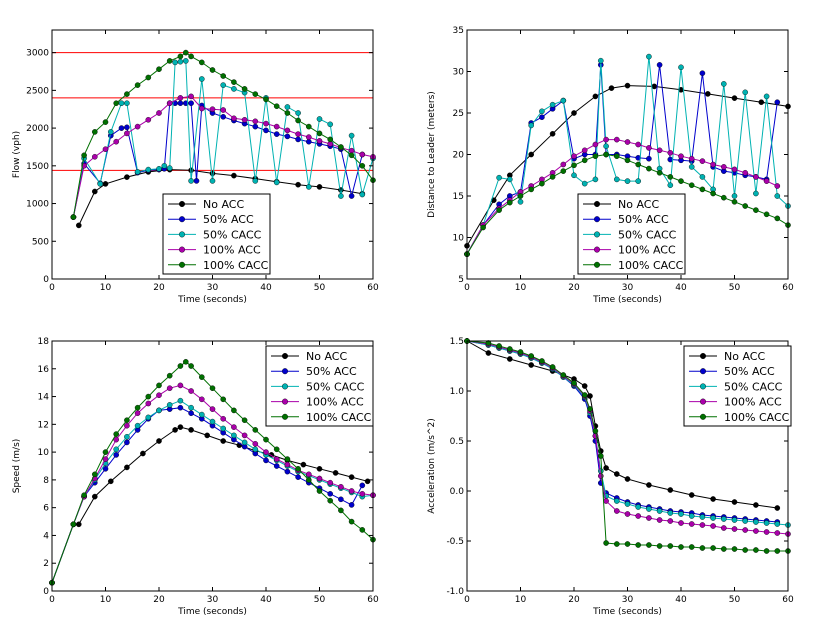 The height and width of the screenshot is (623, 830). What do you see at coordinates (44, 342) in the screenshot?
I see `y-tick-label: 18` at bounding box center [44, 342].